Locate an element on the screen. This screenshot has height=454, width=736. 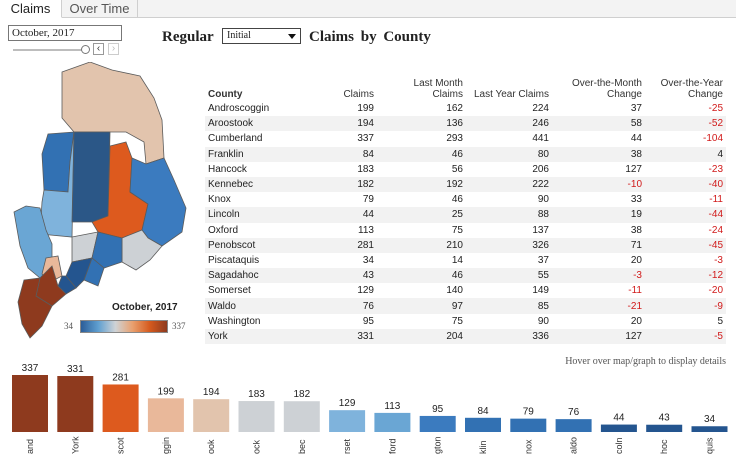
table-cell-last-month: 56 is located at coordinates (457, 169).